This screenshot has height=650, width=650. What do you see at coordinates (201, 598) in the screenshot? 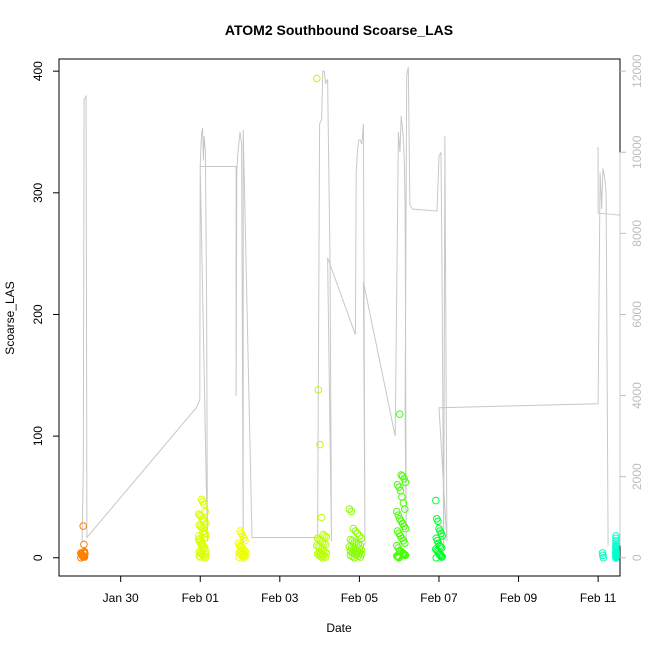
I see `x-tick-label: Feb 01` at bounding box center [201, 598].